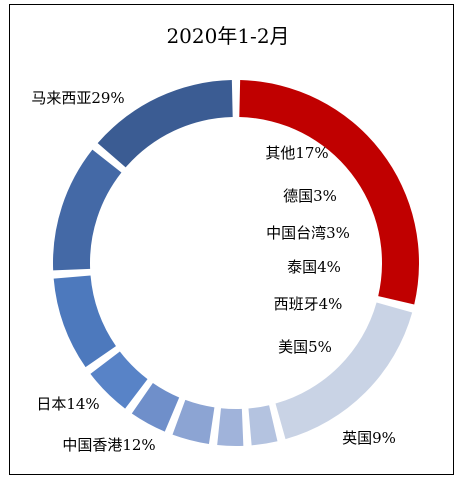  Describe the element at coordinates (67, 404) in the screenshot. I see `slice-label-10: 日本14%` at that location.